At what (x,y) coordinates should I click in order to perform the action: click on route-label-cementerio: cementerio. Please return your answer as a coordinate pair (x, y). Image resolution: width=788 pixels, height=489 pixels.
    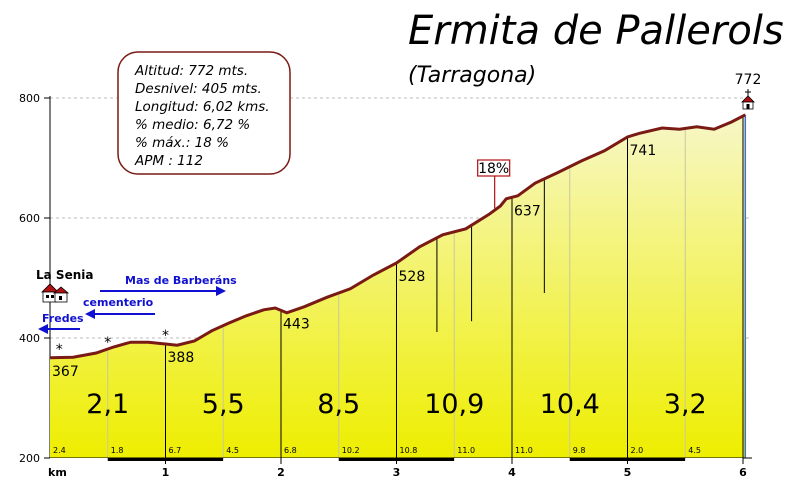
    Looking at the image, I should click on (118, 302).